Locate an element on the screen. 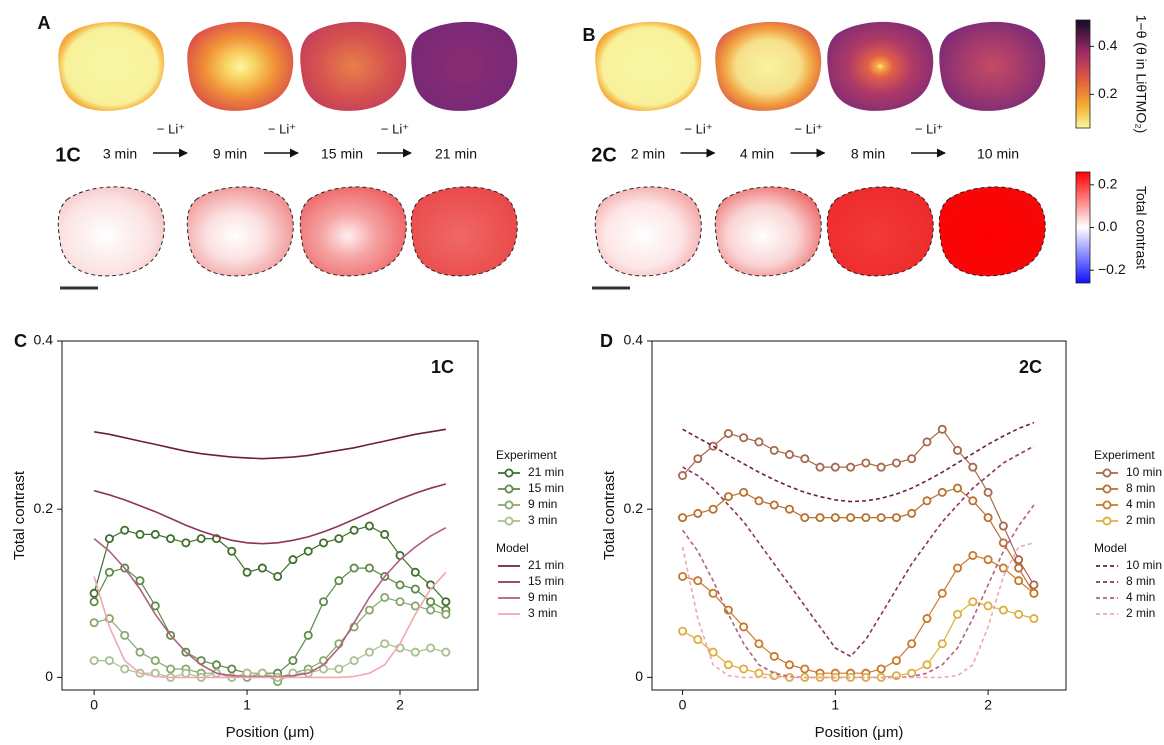 This screenshot has width=1164, height=745. legend-title: Experiment is located at coordinates (1124, 455).